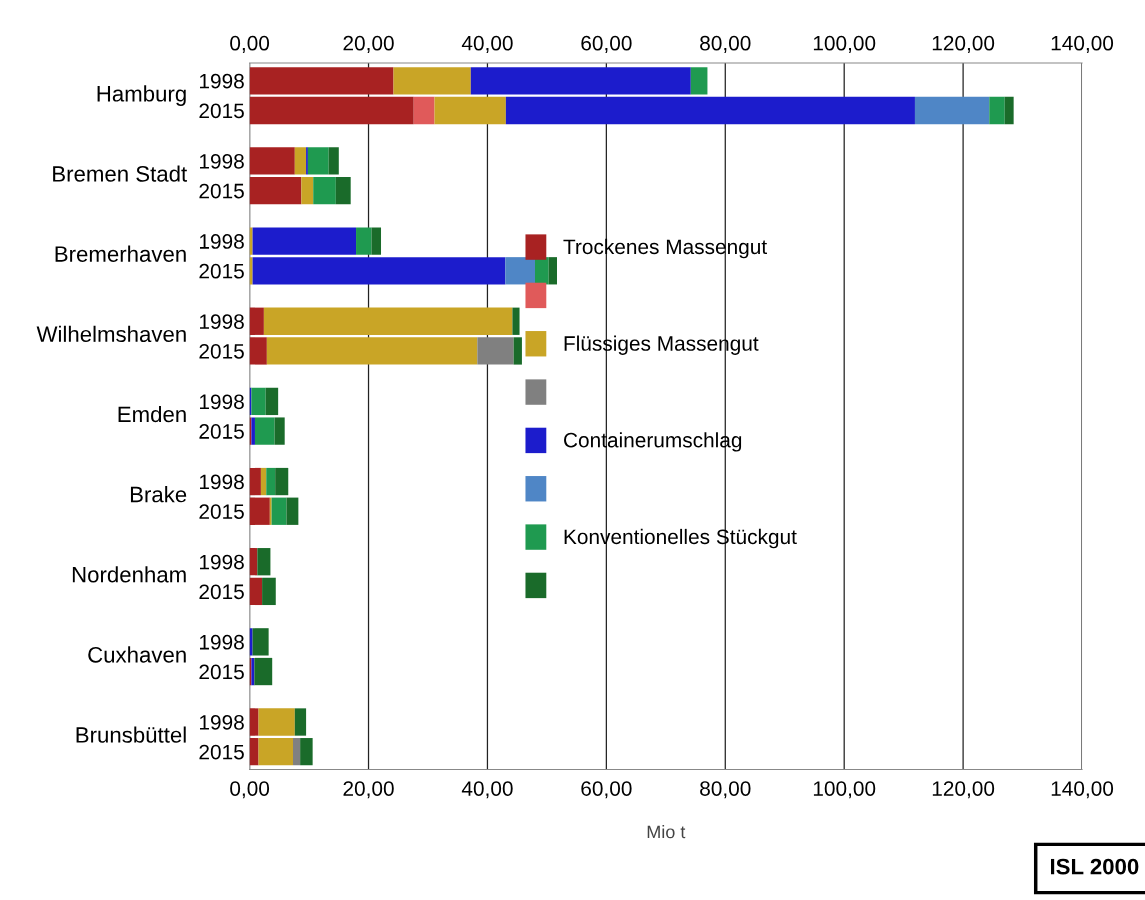  I want to click on x-tick-label: 120,00, so click(963, 44).